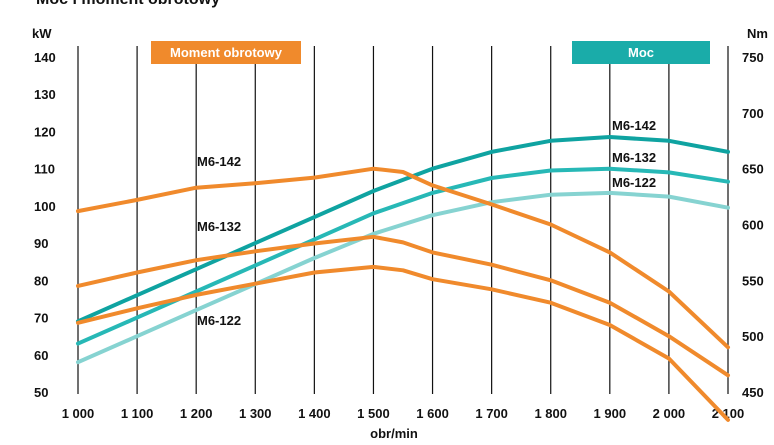  Describe the element at coordinates (394, 433) in the screenshot. I see `x-axis-label: obr/min` at that location.